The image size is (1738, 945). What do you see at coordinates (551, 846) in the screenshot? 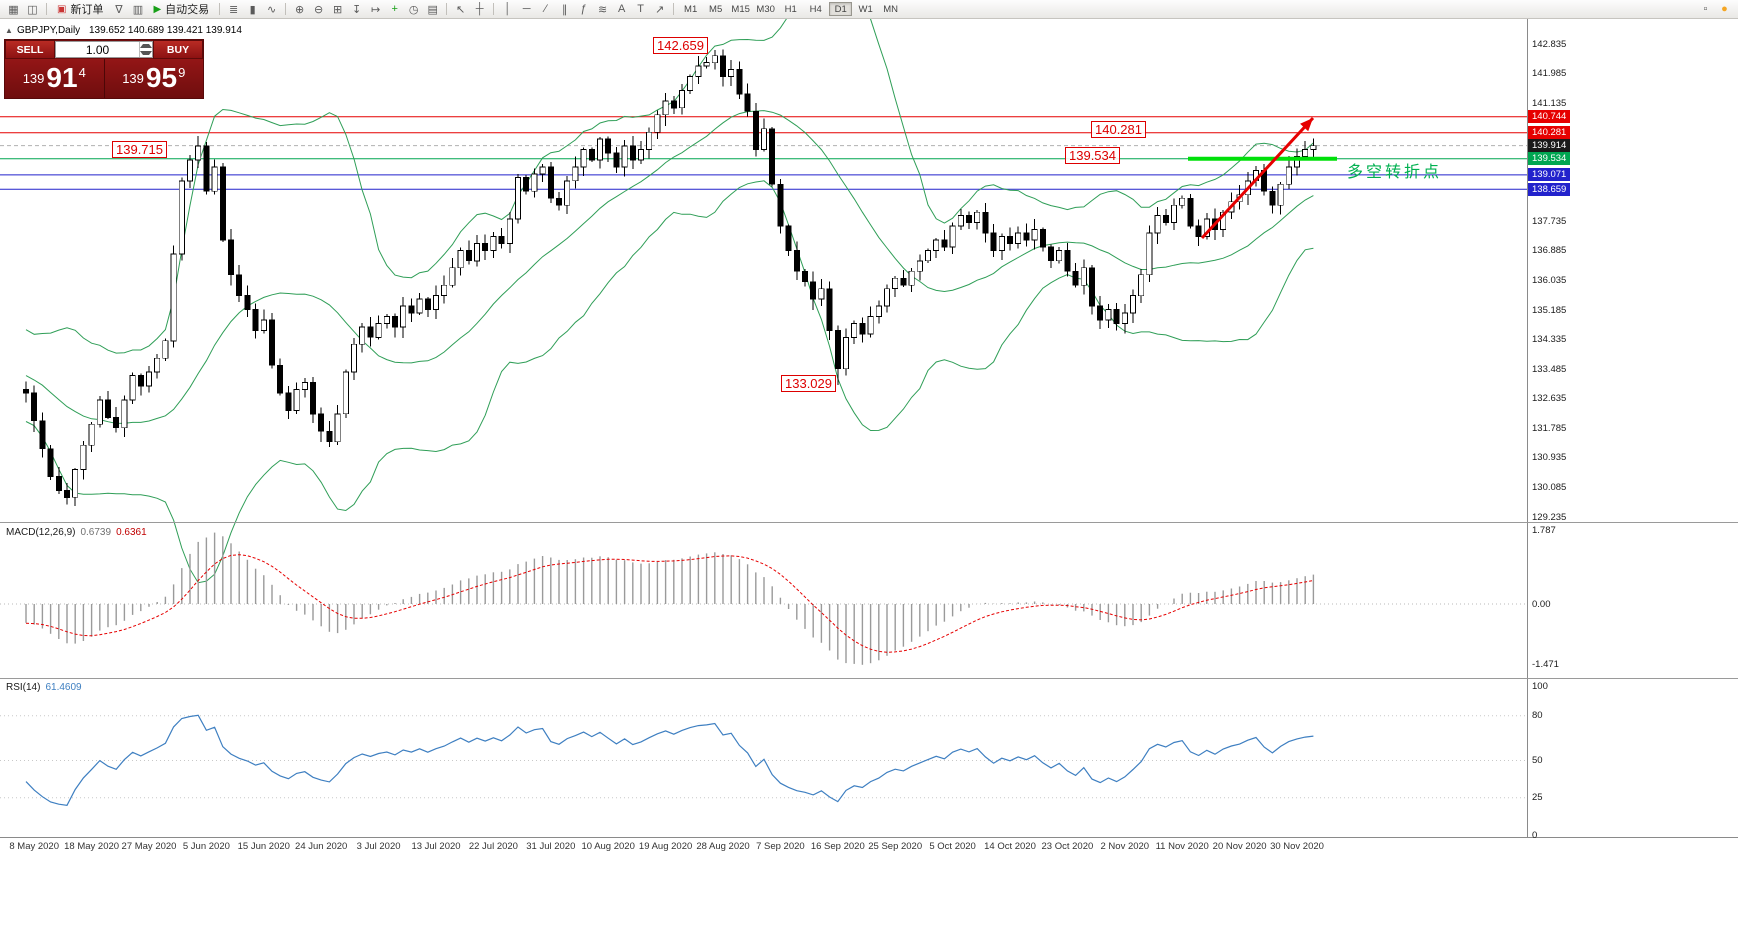
I see `date-label: 31 Jul 2020` at bounding box center [551, 846].